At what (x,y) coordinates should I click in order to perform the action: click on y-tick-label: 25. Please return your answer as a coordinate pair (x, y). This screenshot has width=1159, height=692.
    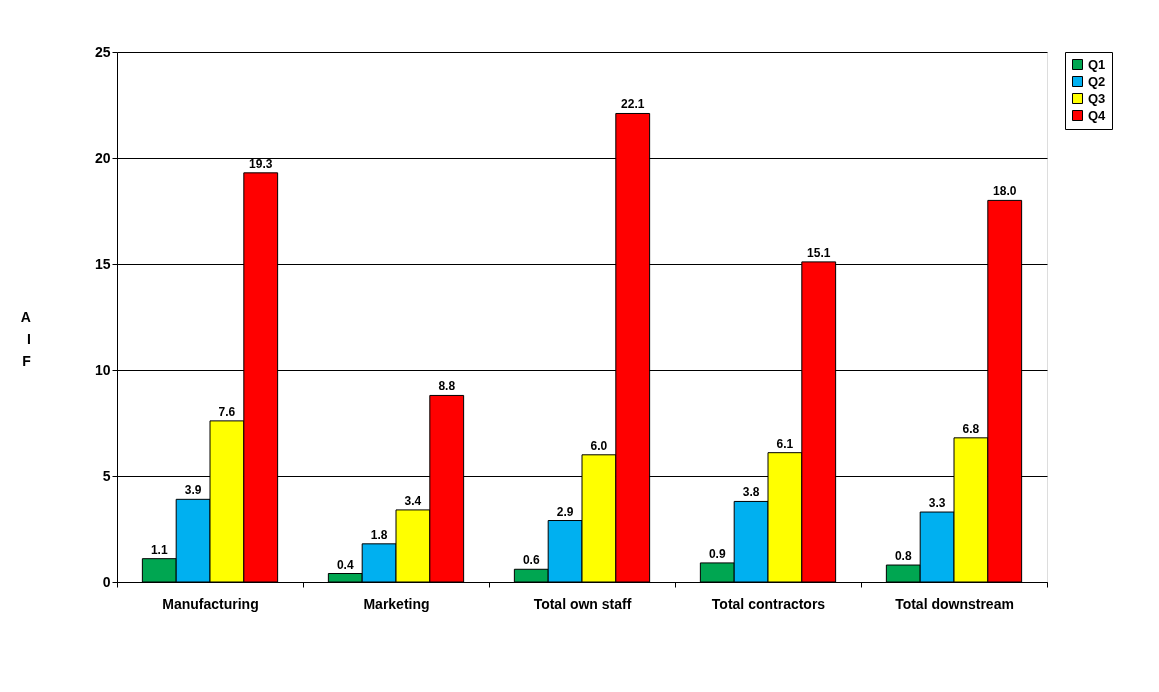
    Looking at the image, I should click on (102, 51).